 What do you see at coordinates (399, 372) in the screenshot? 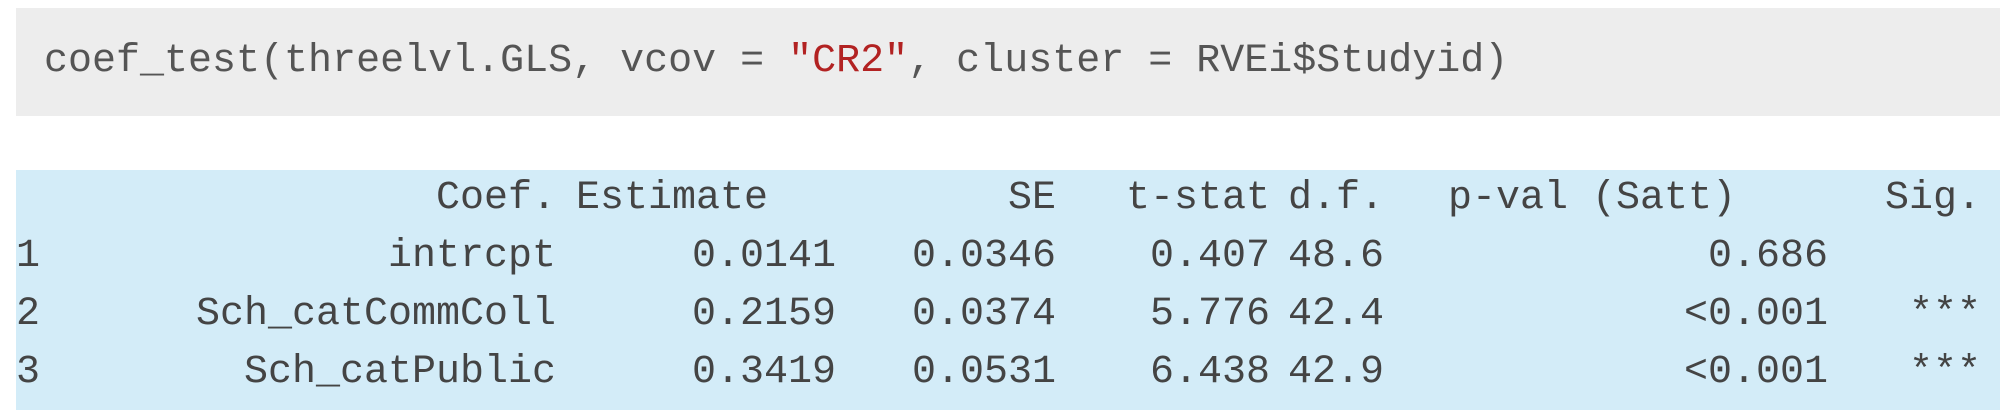
I see `row-coef: Sch_catPublic` at bounding box center [399, 372].